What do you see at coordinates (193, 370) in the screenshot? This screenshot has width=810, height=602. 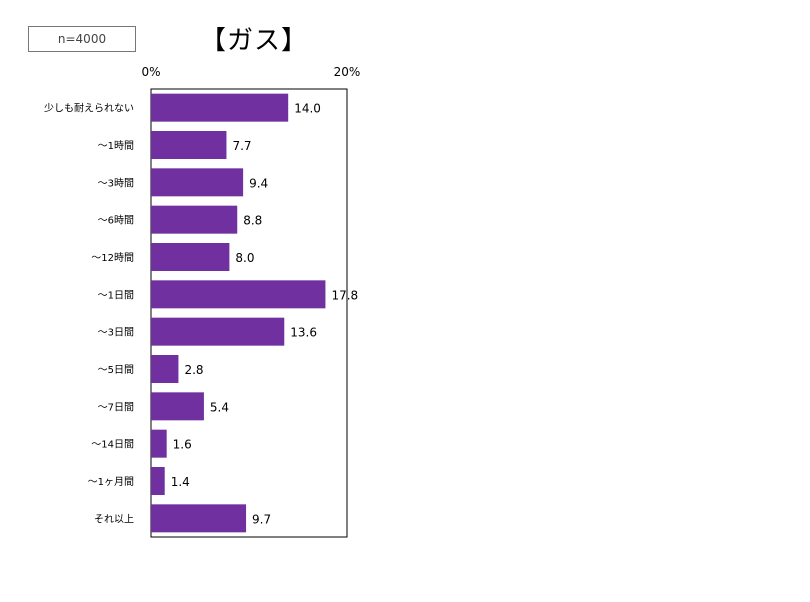 I see `value-label: 2.8` at bounding box center [193, 370].